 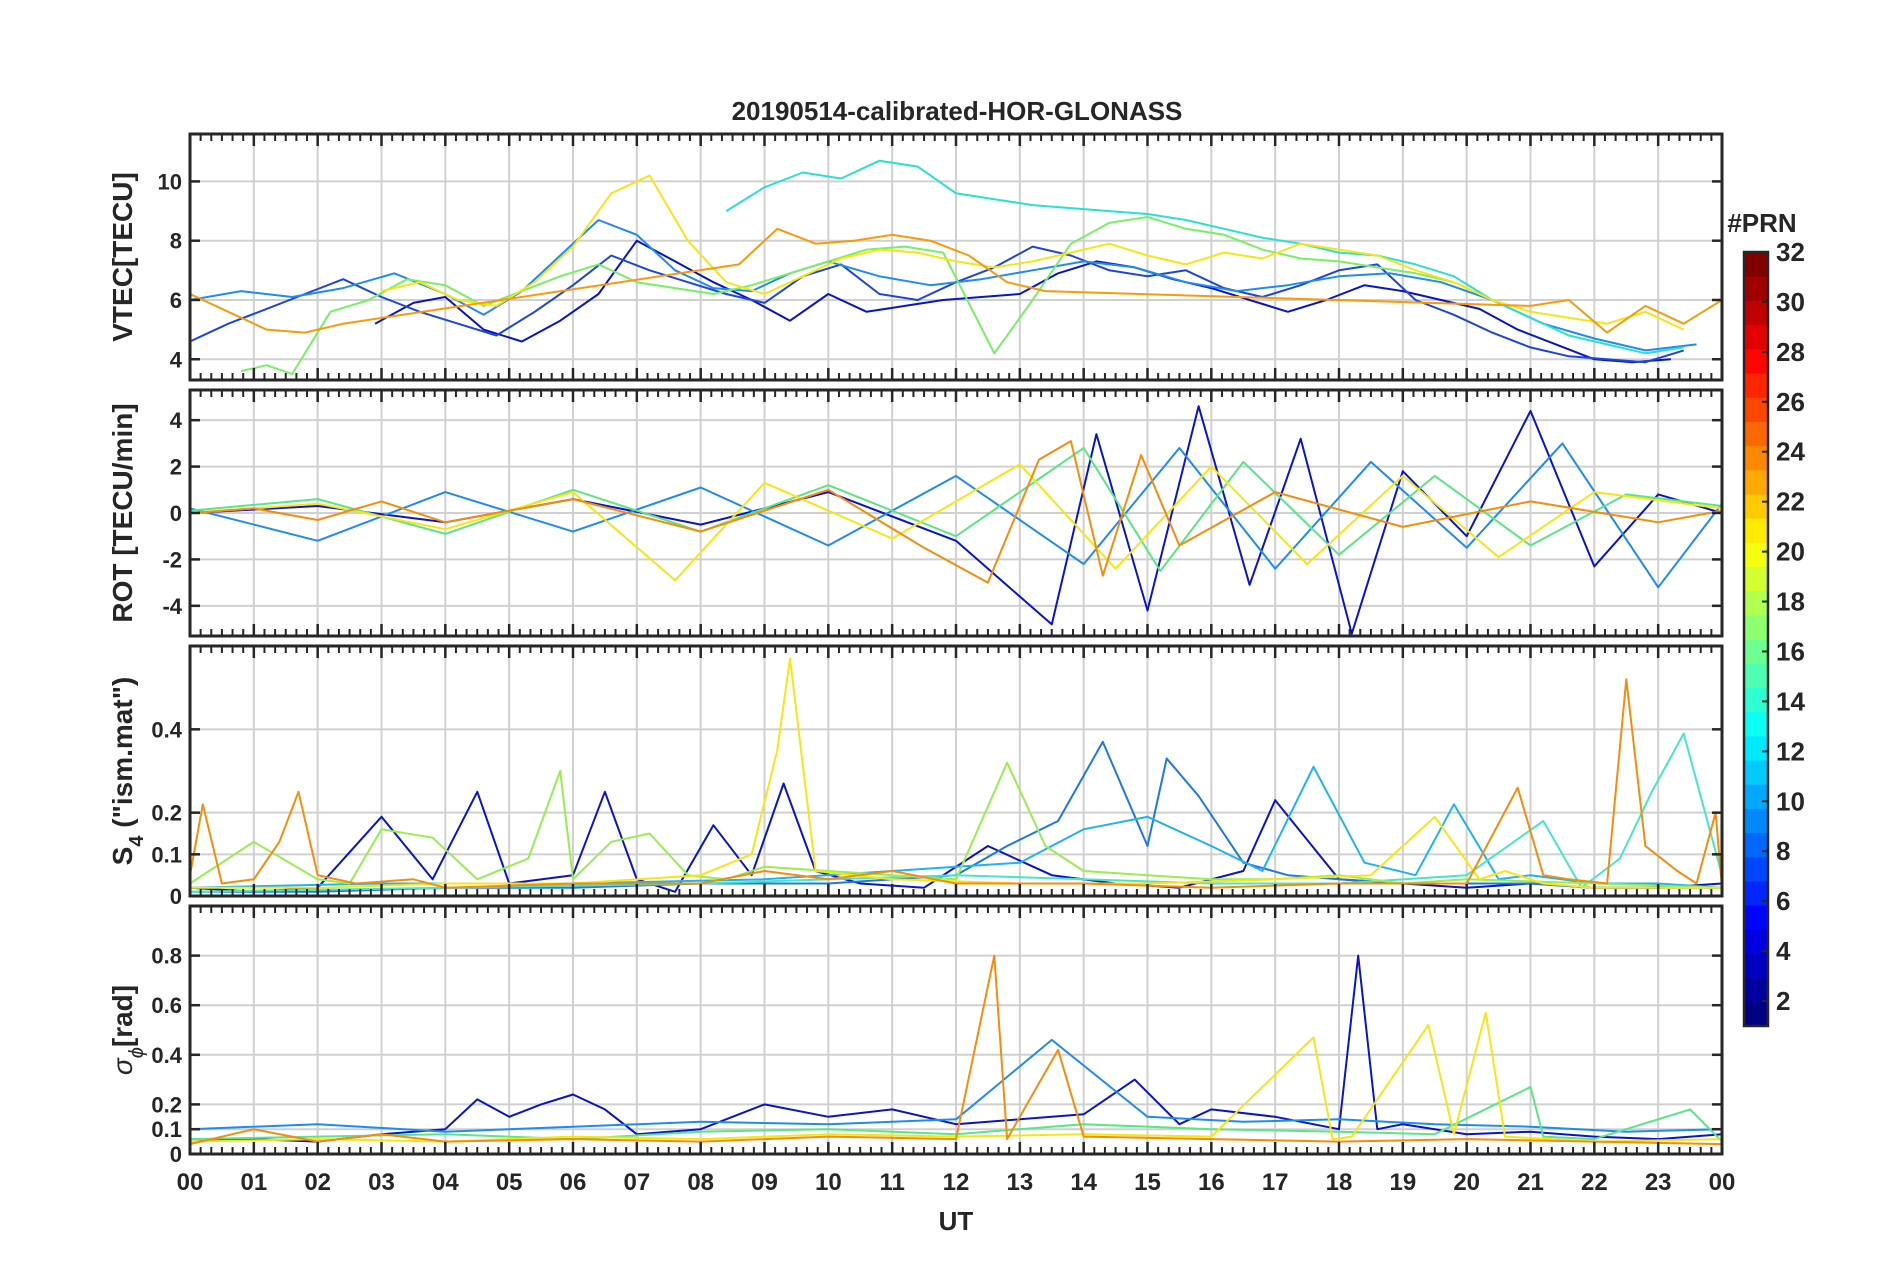 I want to click on y-tick-label: 8, so click(x=176, y=241).